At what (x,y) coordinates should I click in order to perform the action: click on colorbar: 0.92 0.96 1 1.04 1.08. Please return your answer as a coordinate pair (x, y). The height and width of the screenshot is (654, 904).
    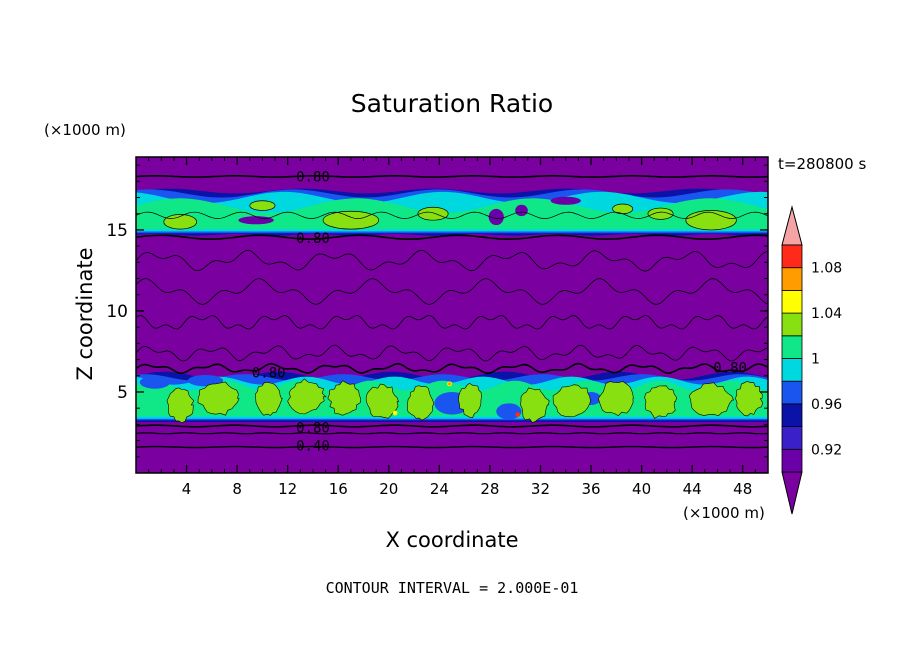
    Looking at the image, I should click on (811, 360).